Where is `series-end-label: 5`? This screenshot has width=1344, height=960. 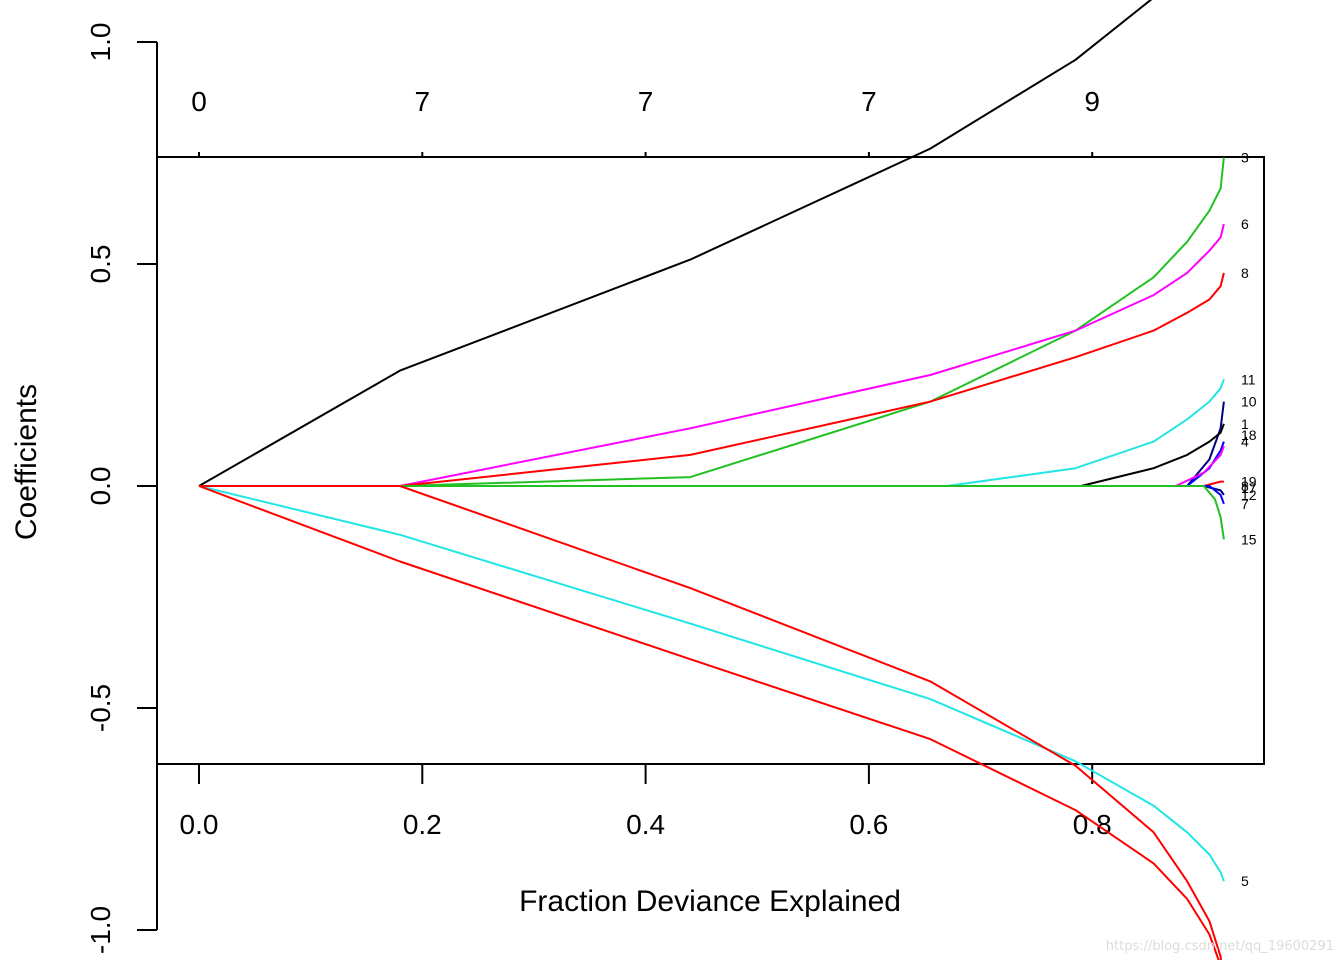 series-end-label: 5 is located at coordinates (1245, 881).